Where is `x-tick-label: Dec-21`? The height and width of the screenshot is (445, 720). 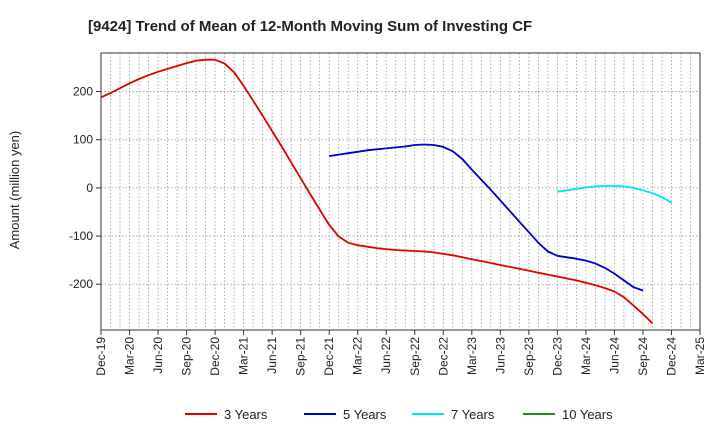 x-tick-label: Dec-21 is located at coordinates (329, 356).